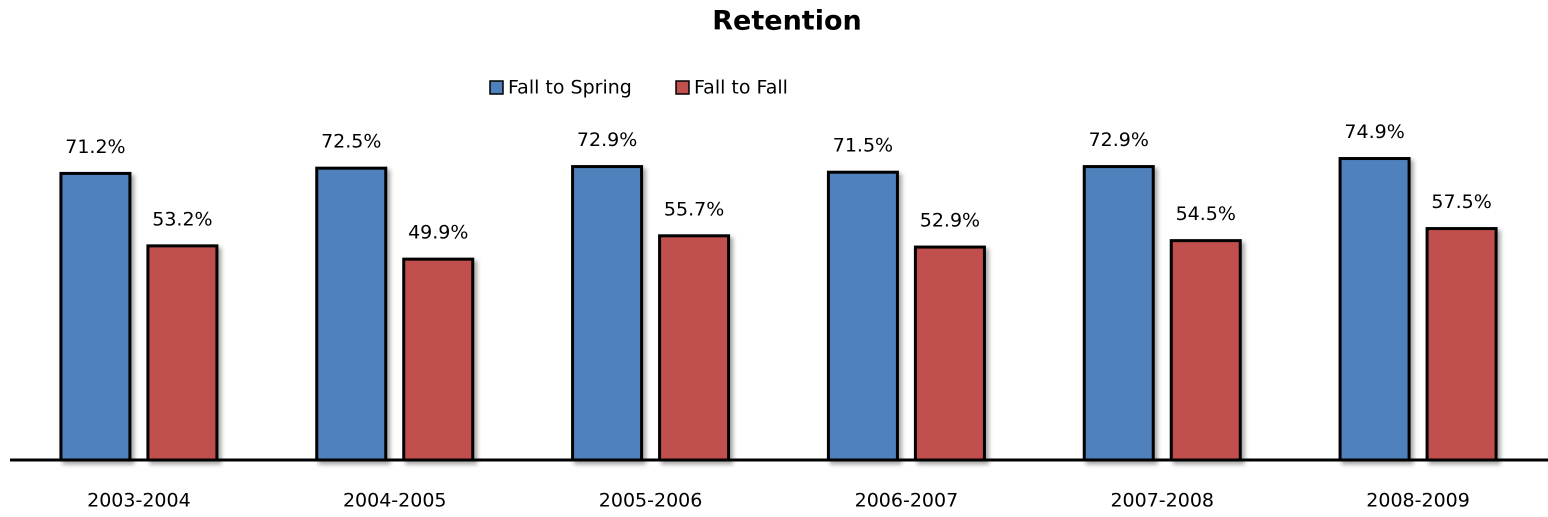  What do you see at coordinates (1206, 214) in the screenshot?
I see `data-label: 54.5%` at bounding box center [1206, 214].